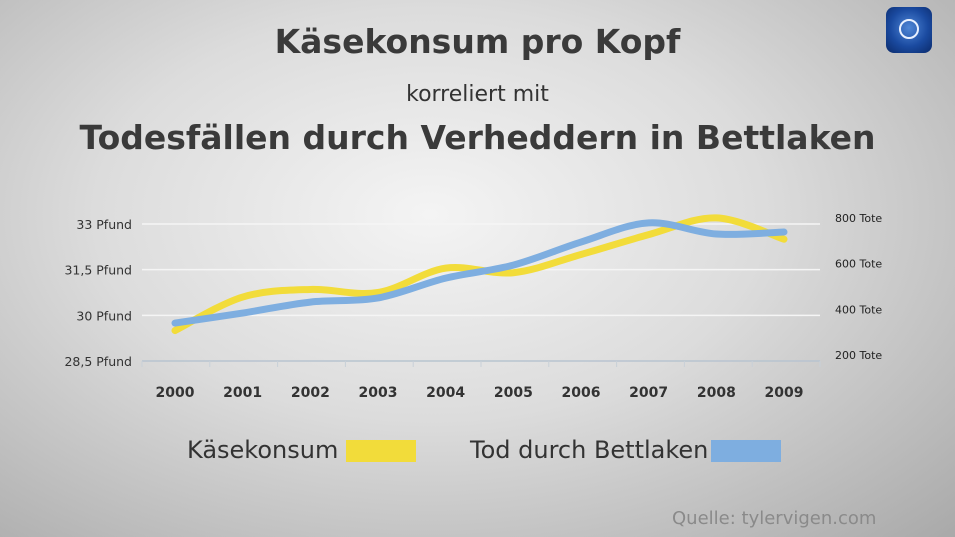 This screenshot has width=955, height=537. What do you see at coordinates (513, 393) in the screenshot?
I see `x-tick-label: 2005` at bounding box center [513, 393].